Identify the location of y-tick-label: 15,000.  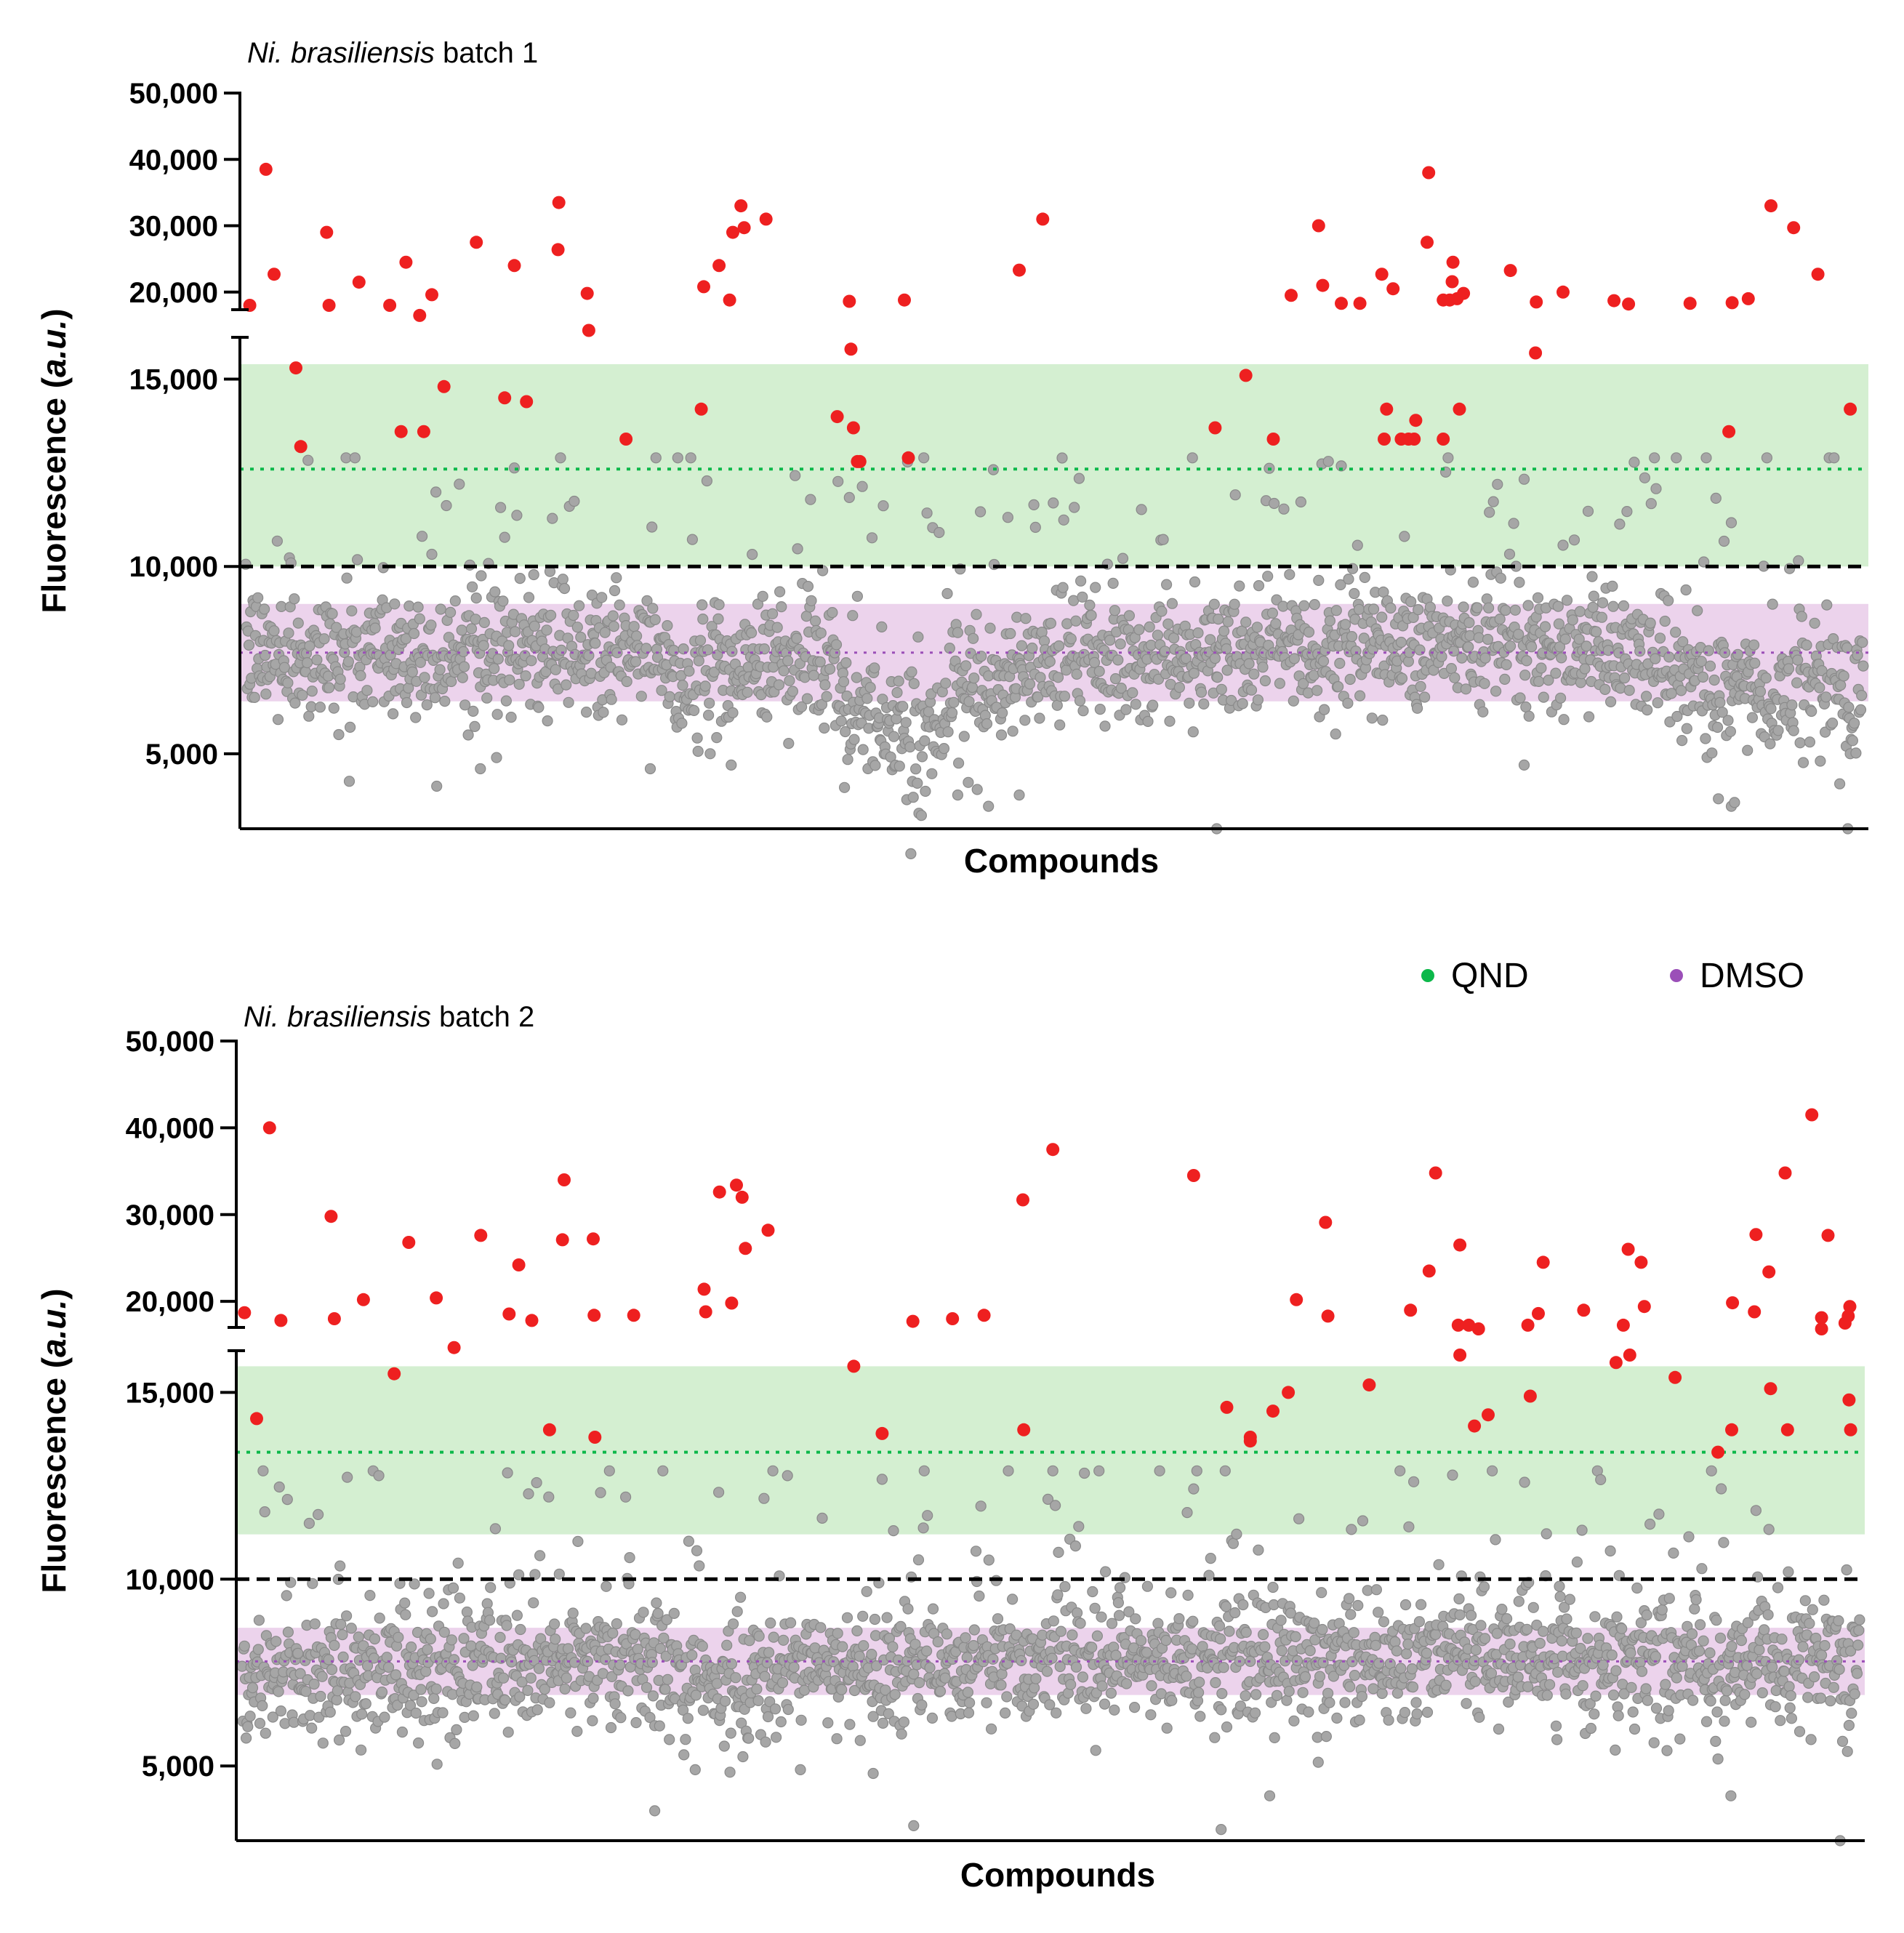
(170, 1393).